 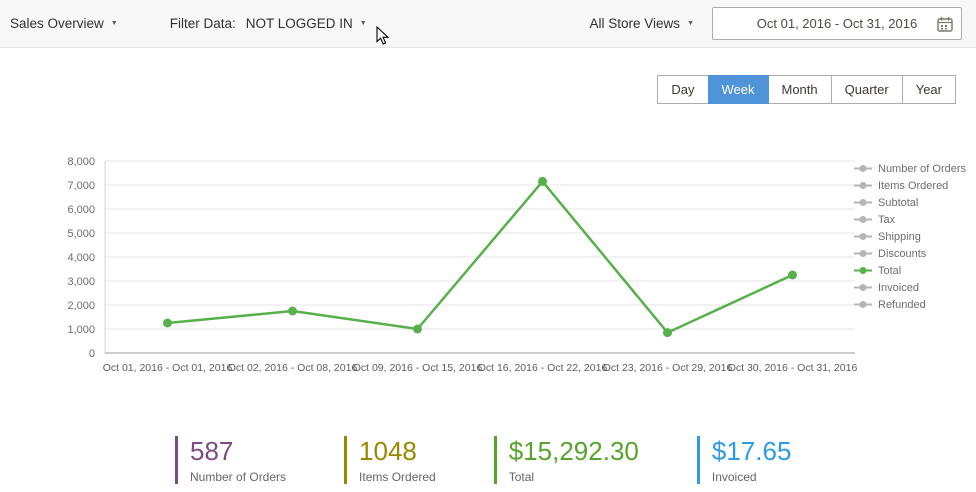 I want to click on legend-item-shipping: Shipping, so click(x=914, y=236).